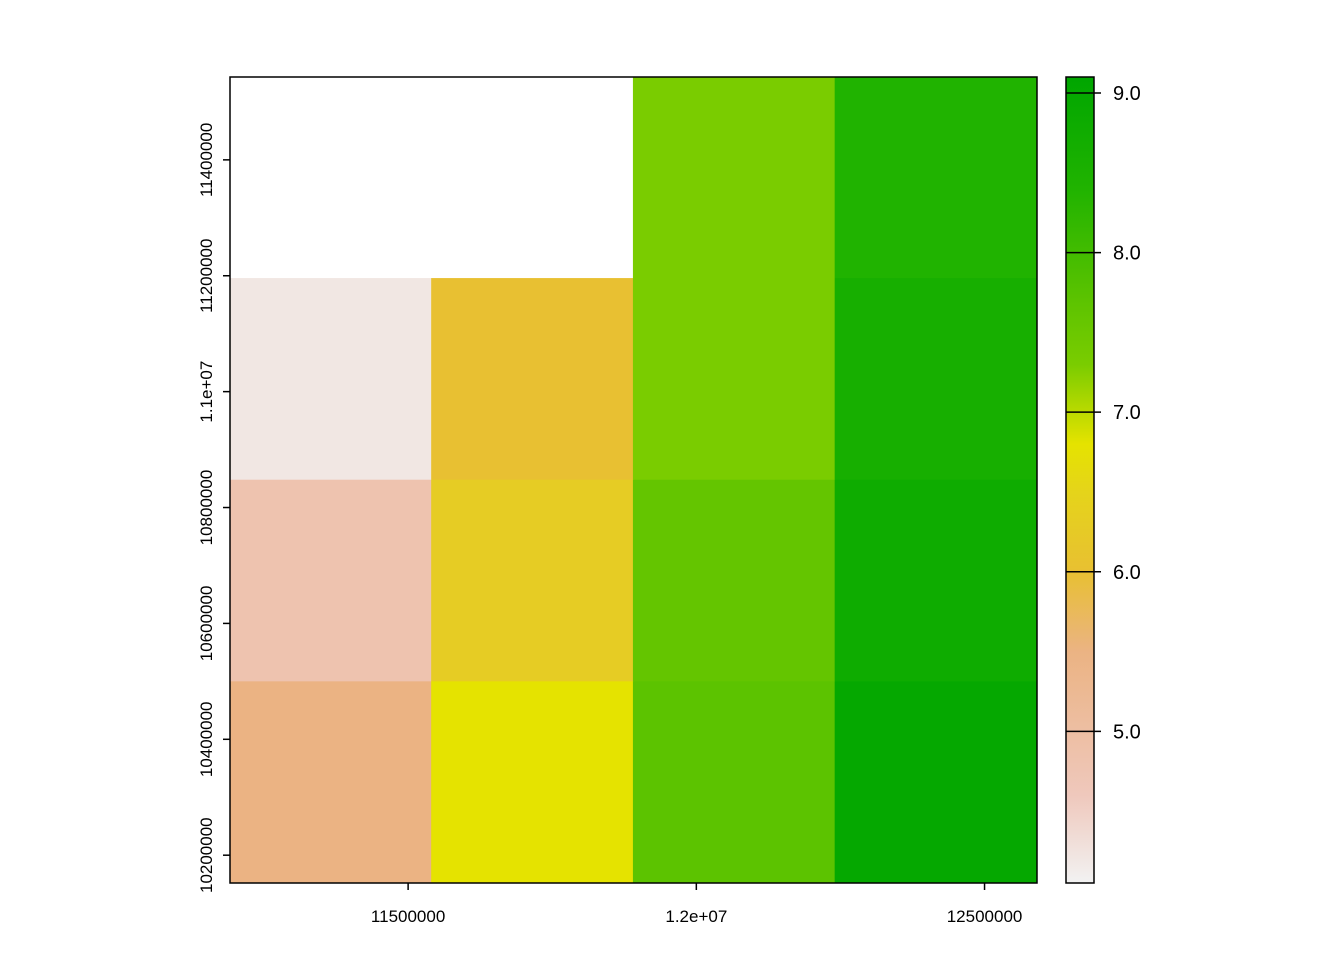 The height and width of the screenshot is (960, 1344). What do you see at coordinates (696, 904) in the screenshot?
I see `x-axis: 11500000 1.2e+07 12500000` at bounding box center [696, 904].